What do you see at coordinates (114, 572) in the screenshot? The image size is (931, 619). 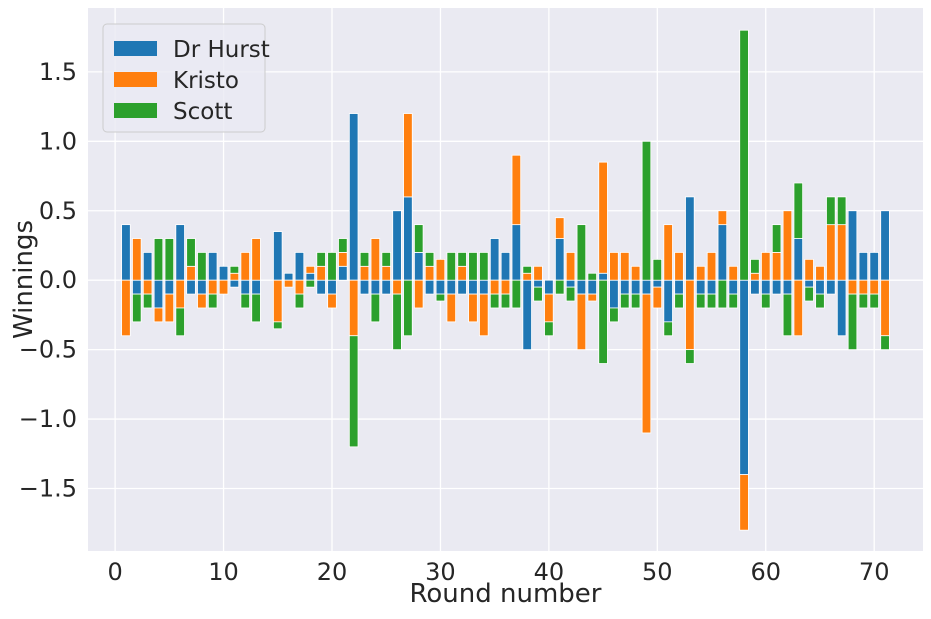 I see `x-tick-label: 0` at bounding box center [114, 572].